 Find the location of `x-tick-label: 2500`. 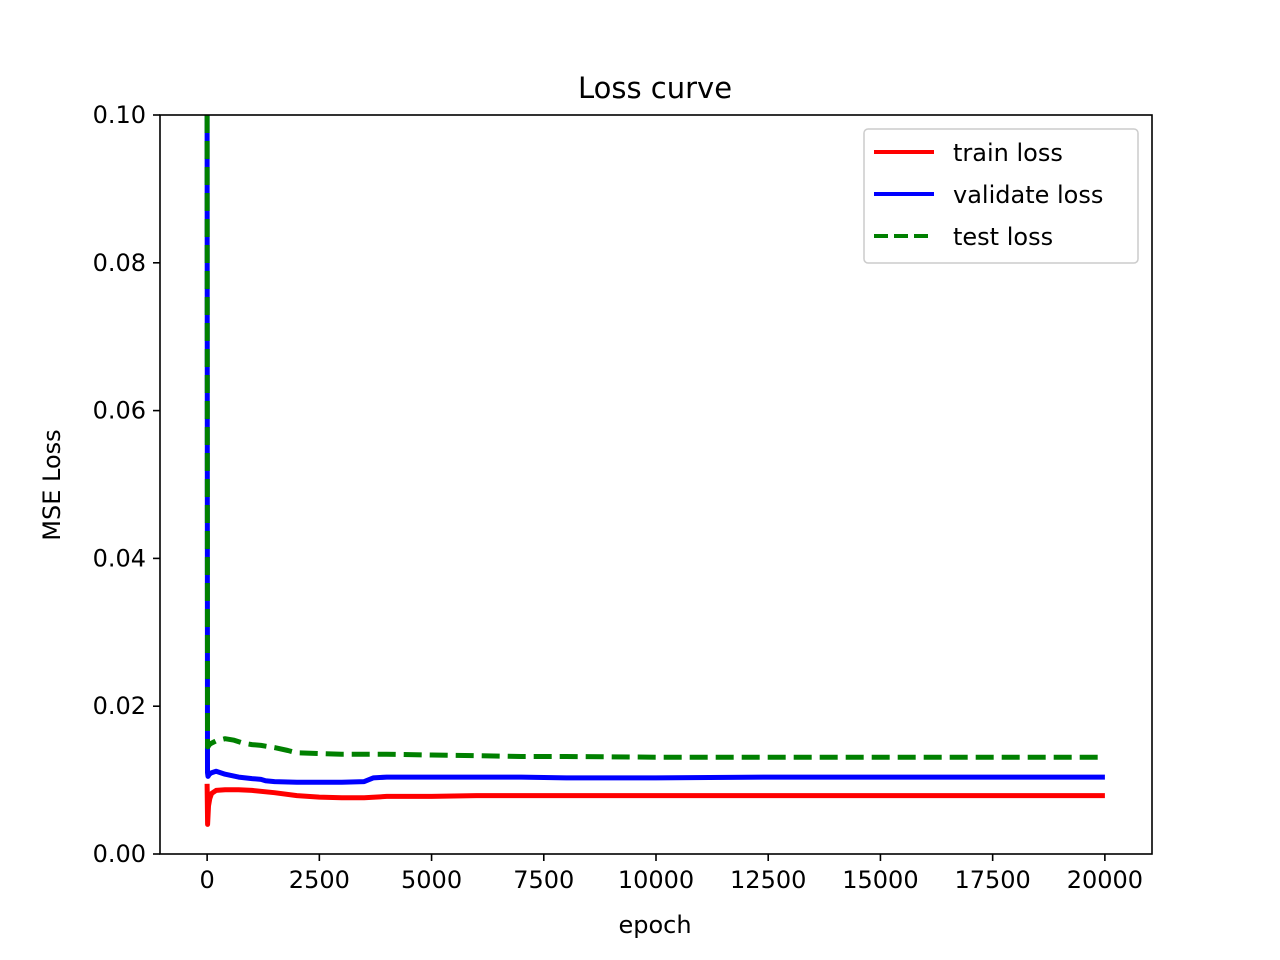

x-tick-label: 2500 is located at coordinates (319, 880).